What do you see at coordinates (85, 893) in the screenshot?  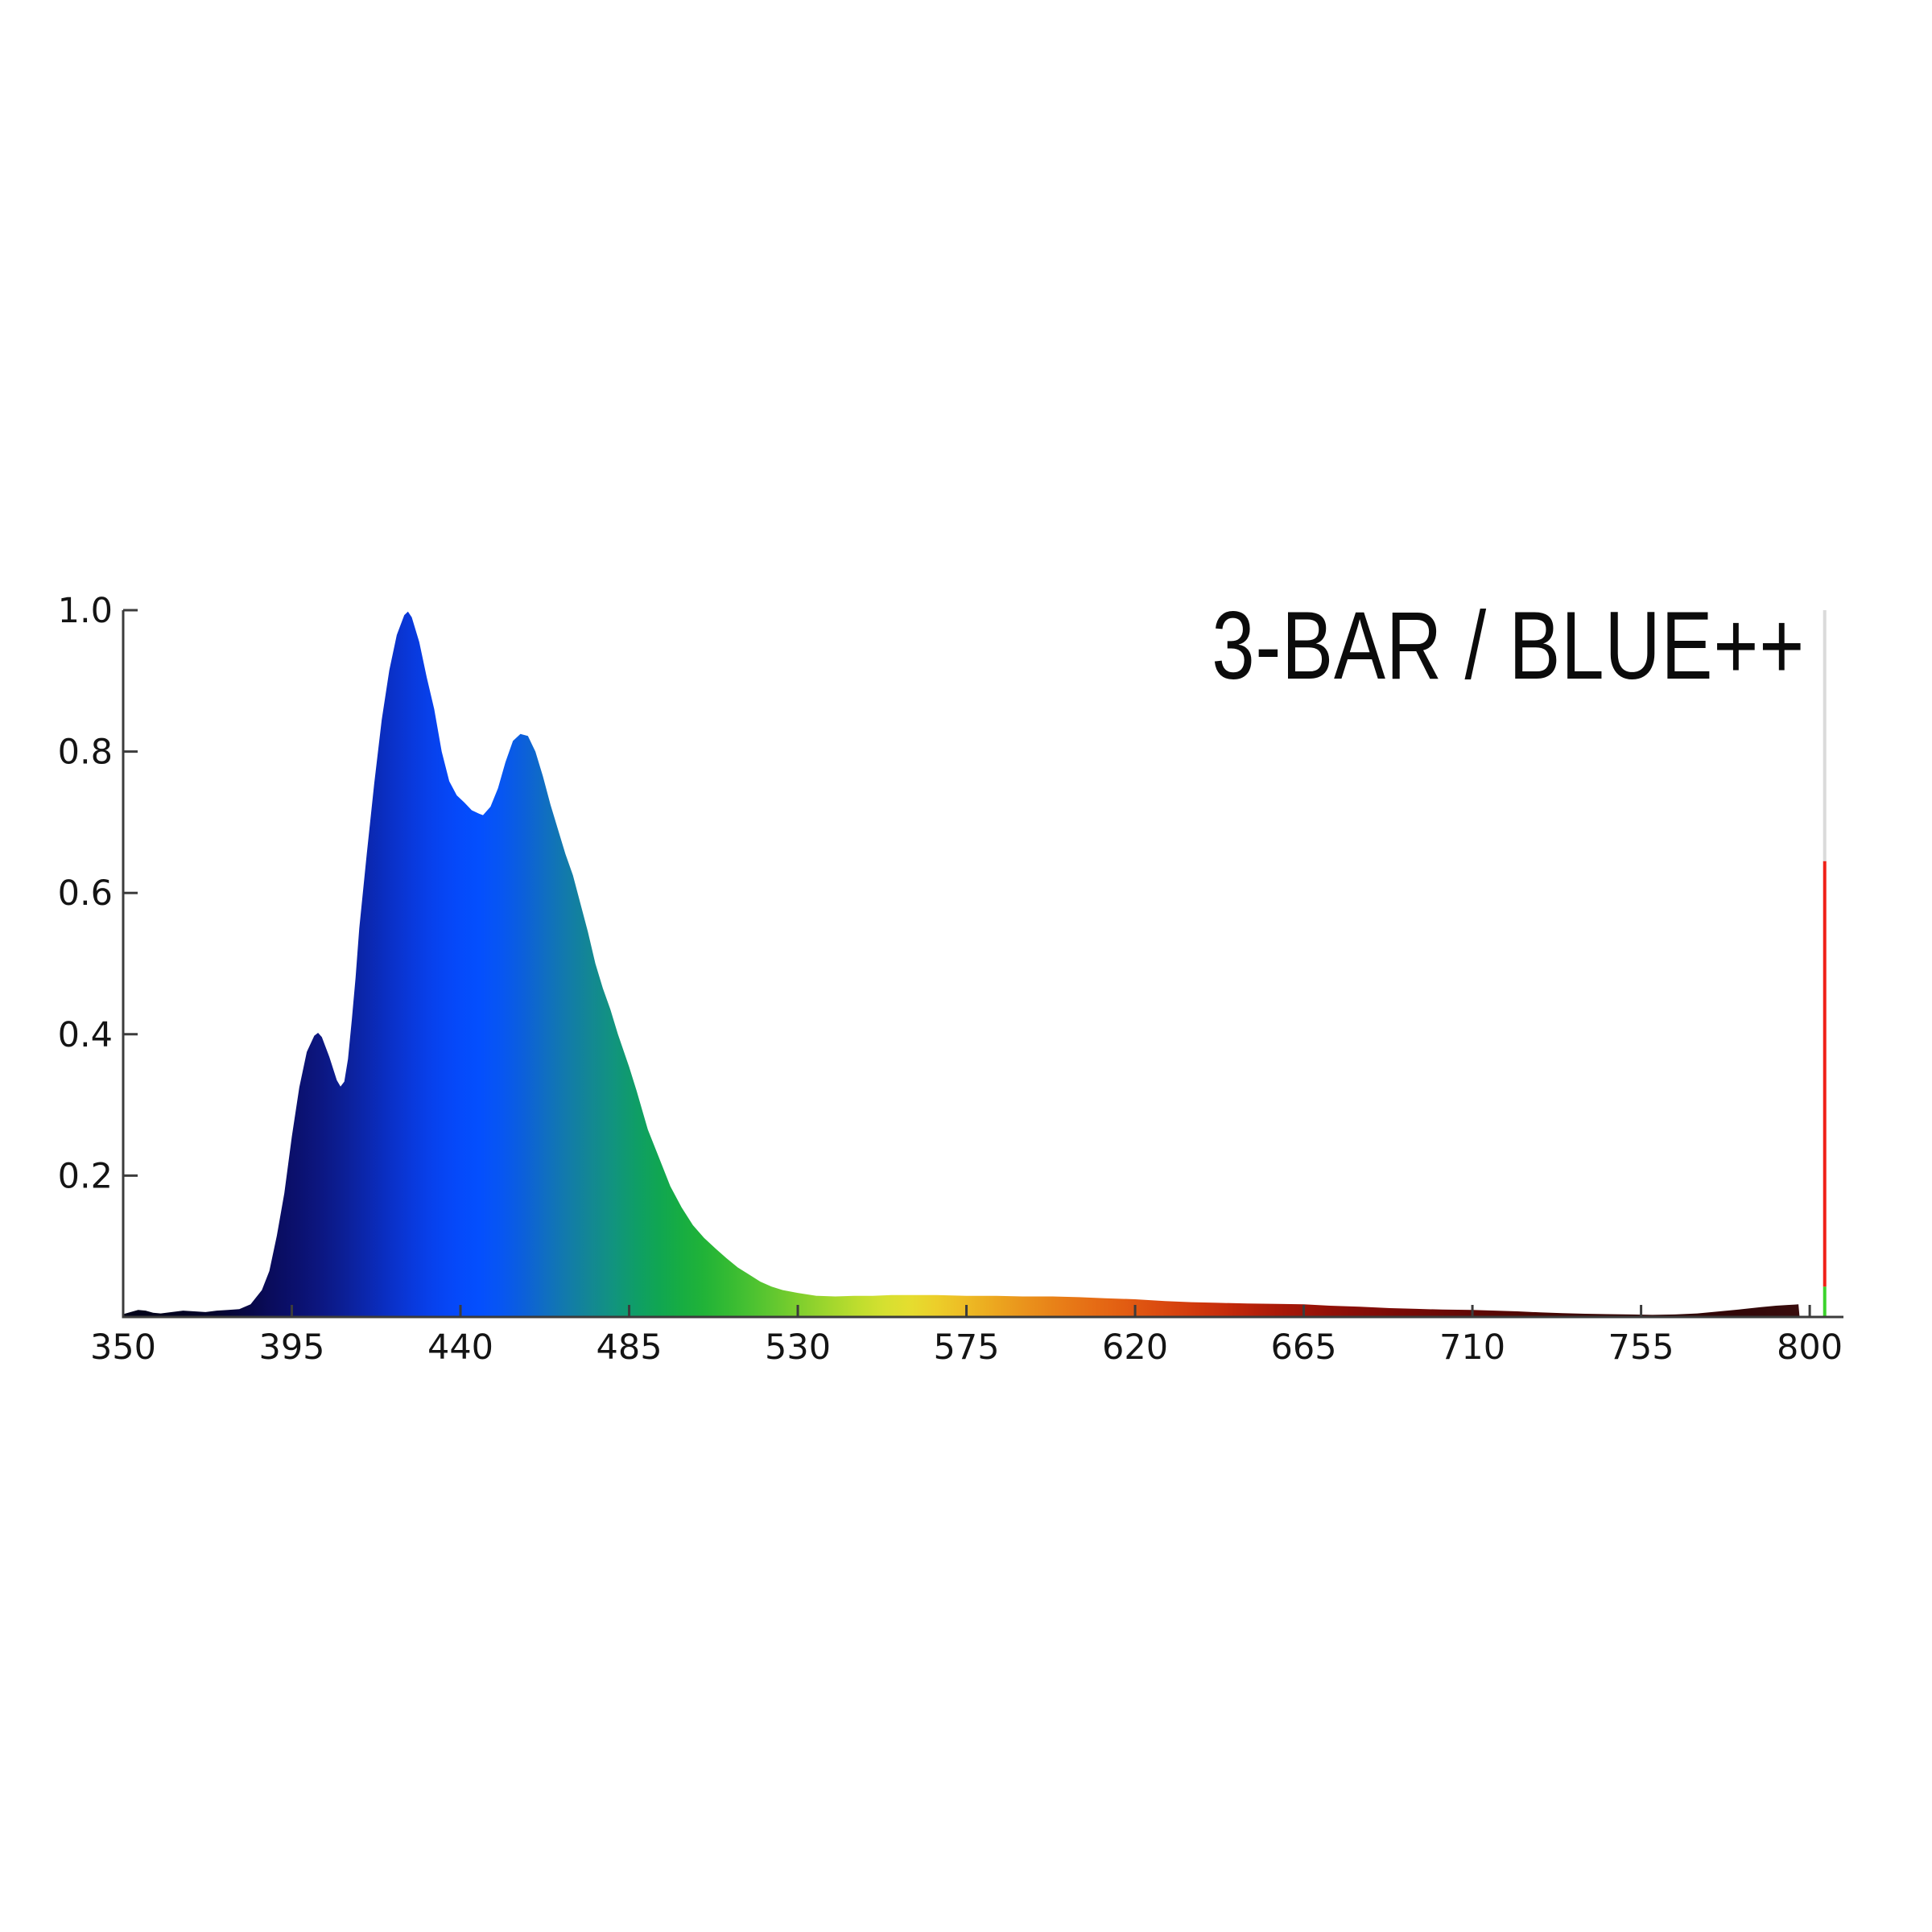 I see `y-tick-label: 0.6` at bounding box center [85, 893].